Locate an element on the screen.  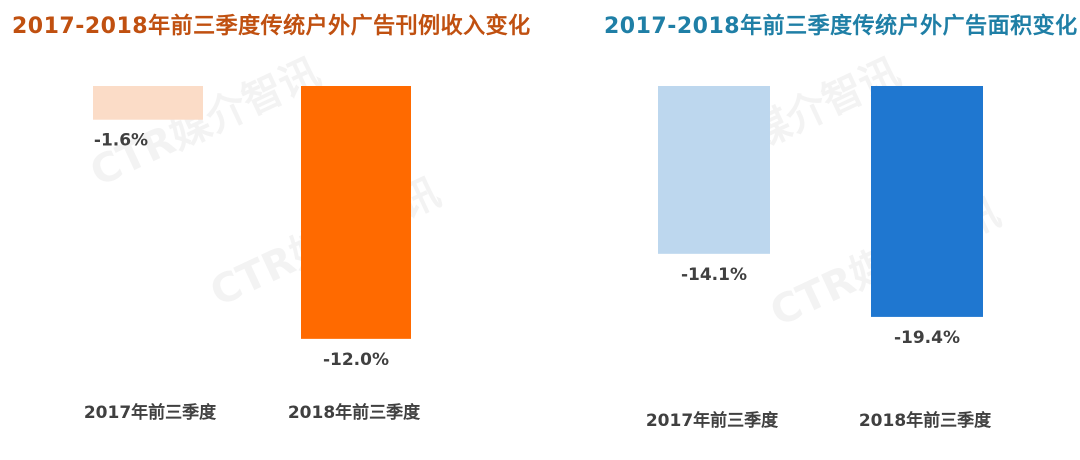
data-label: -14.1% is located at coordinates (714, 275).